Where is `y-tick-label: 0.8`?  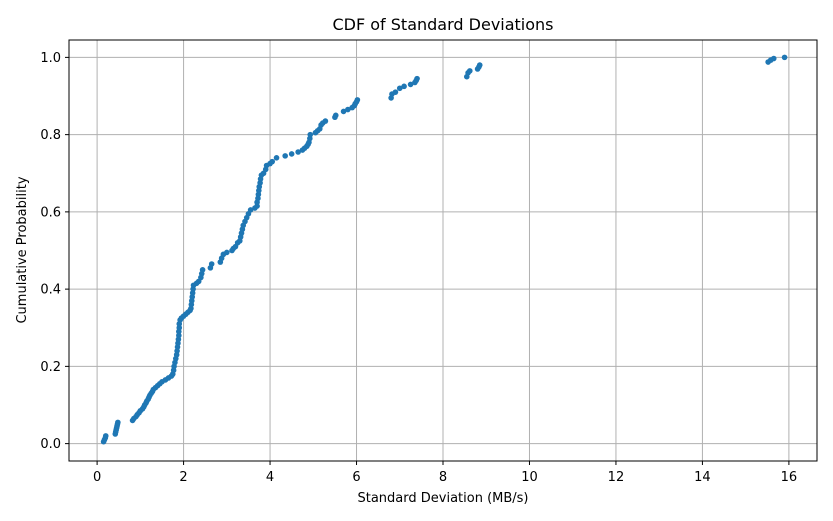
y-tick-label: 0.8 is located at coordinates (50, 135).